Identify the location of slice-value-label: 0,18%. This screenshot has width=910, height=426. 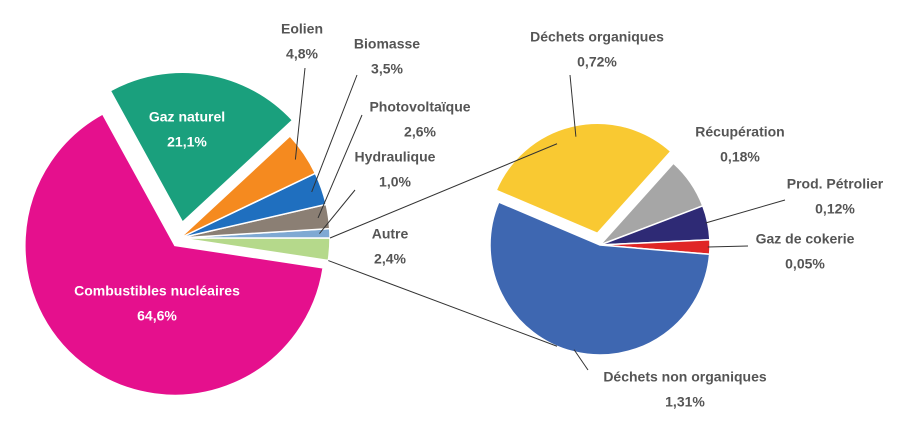
(740, 157).